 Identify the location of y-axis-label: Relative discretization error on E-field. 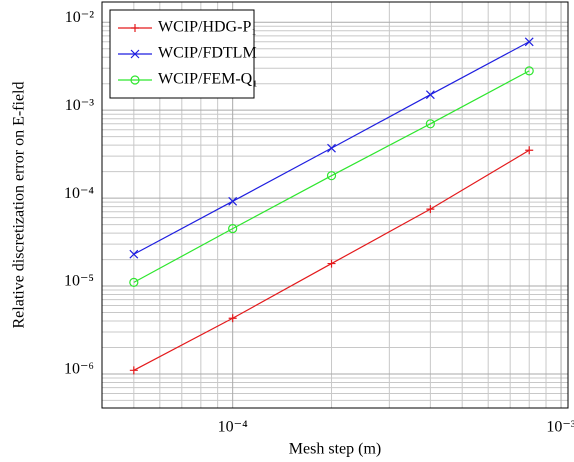
(19, 204).